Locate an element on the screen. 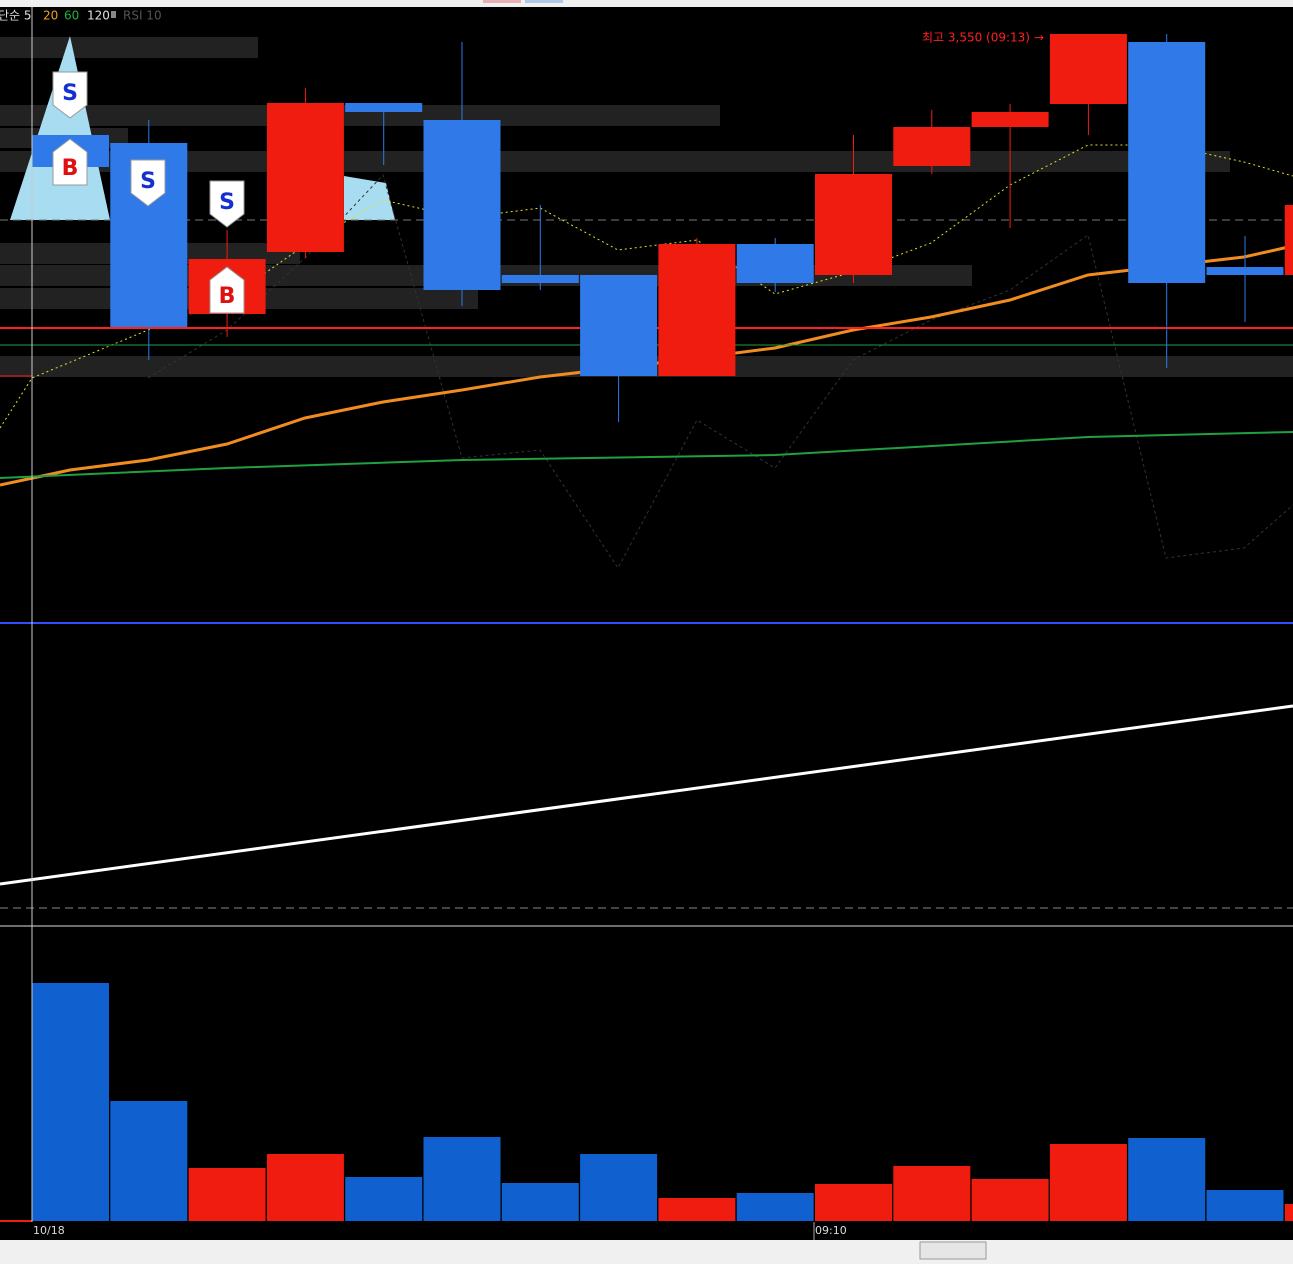  scrollbar is located at coordinates (646, 1252).